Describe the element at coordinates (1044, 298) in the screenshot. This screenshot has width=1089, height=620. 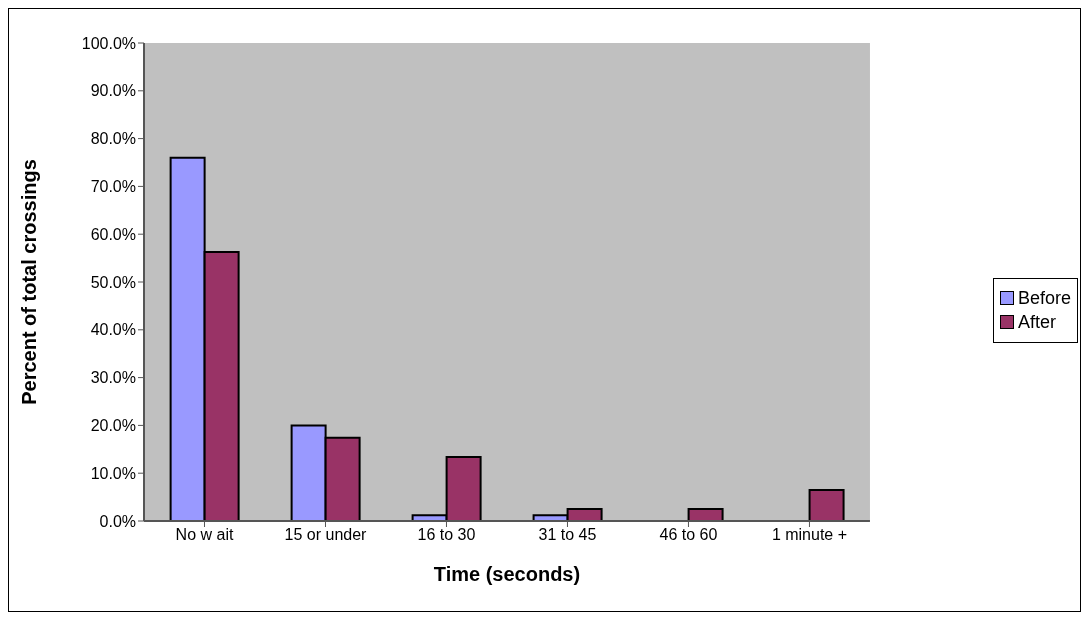
I see `legend-label: Before` at that location.